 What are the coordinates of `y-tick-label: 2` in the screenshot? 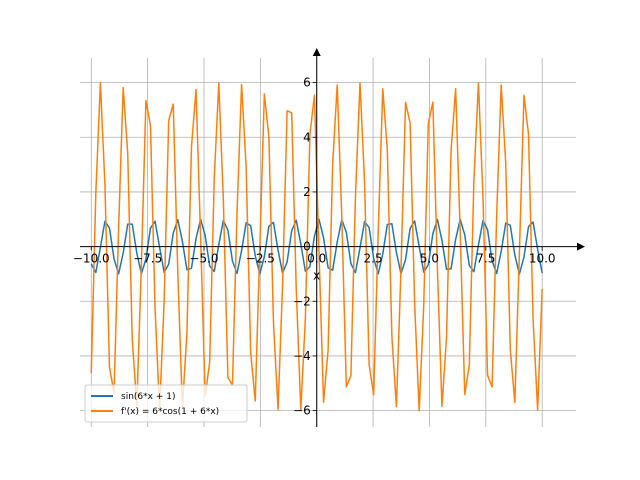 It's located at (307, 192).